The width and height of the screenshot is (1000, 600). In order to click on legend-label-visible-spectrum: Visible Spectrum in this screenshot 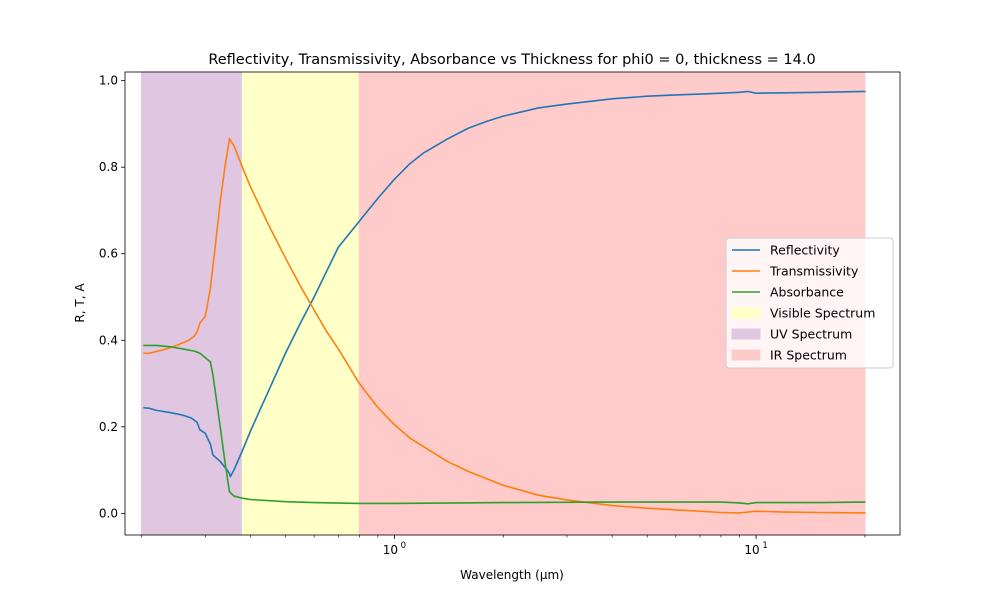, I will do `click(822, 313)`.